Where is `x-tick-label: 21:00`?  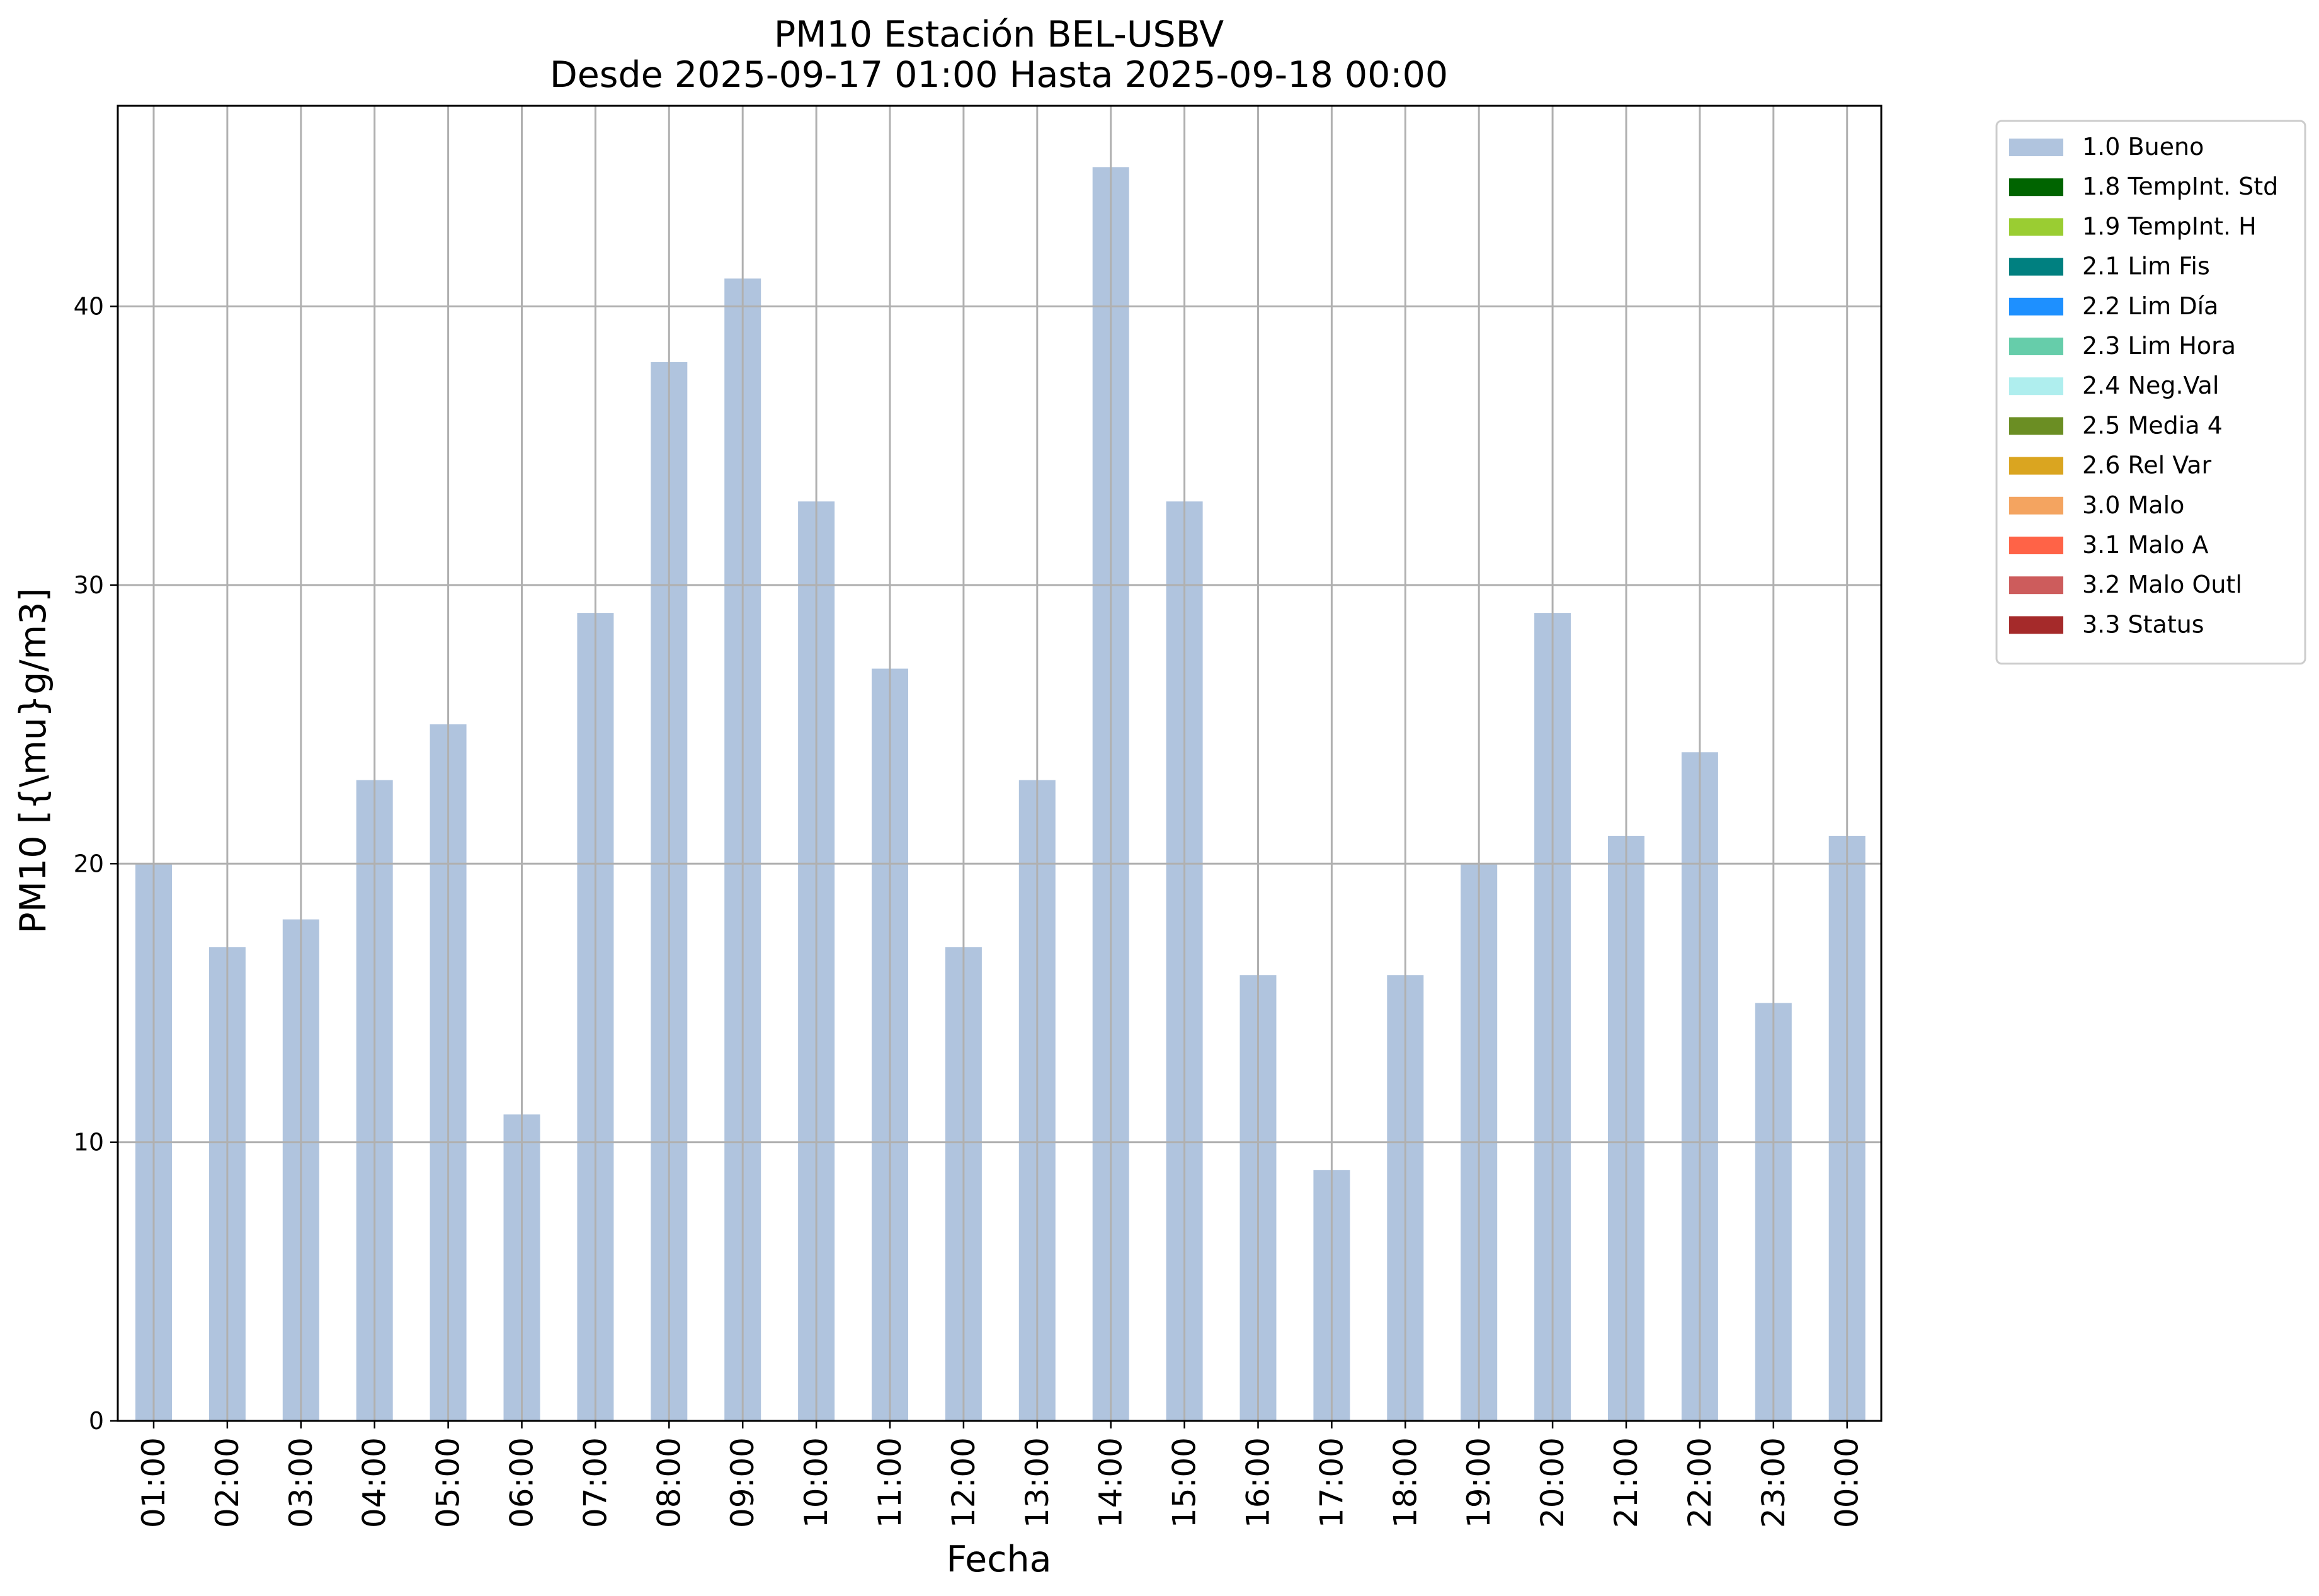
x-tick-label: 21:00 is located at coordinates (1626, 1482).